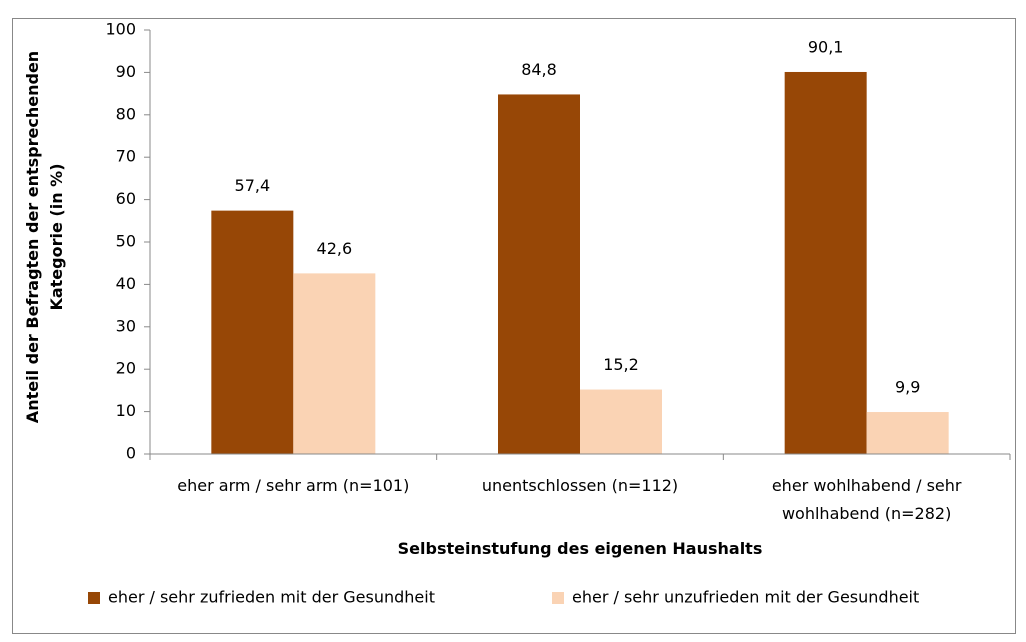  Describe the element at coordinates (580, 548) in the screenshot. I see `x-axis-label: Selbsteinstufung des eigenen Haushalts` at that location.